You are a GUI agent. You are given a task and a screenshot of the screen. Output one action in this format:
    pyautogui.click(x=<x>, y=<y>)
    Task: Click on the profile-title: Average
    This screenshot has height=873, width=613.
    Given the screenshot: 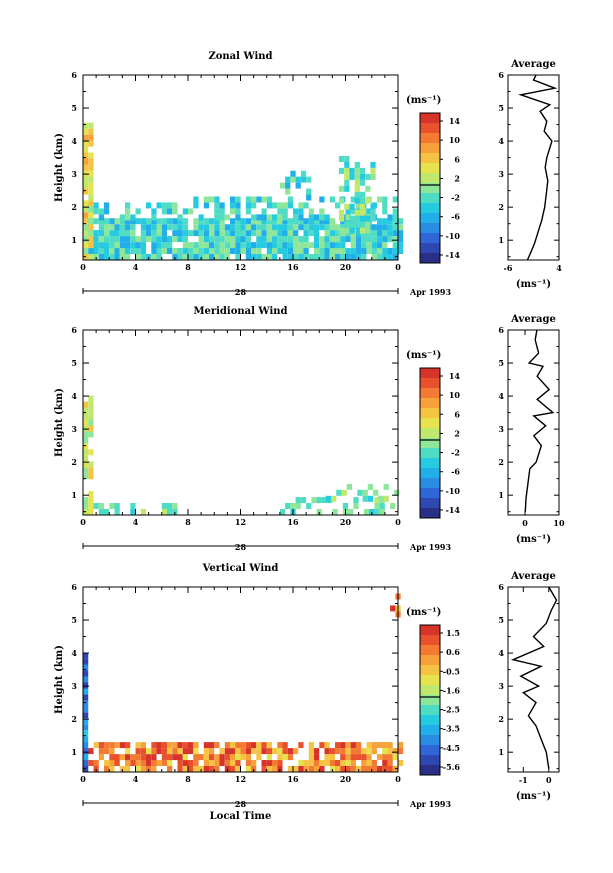 What is the action you would take?
    pyautogui.click(x=533, y=64)
    